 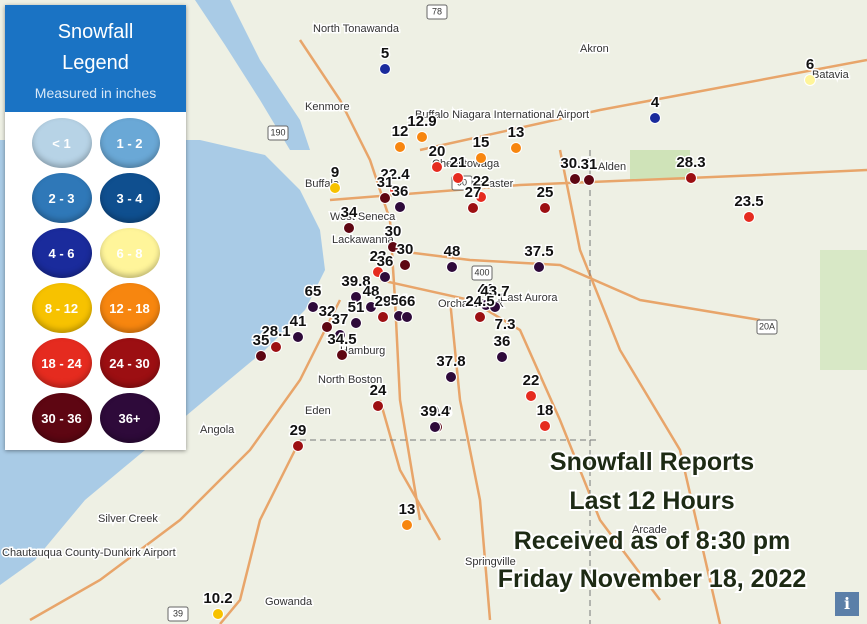 I want to click on place-label: Lackawanna, so click(x=363, y=240).